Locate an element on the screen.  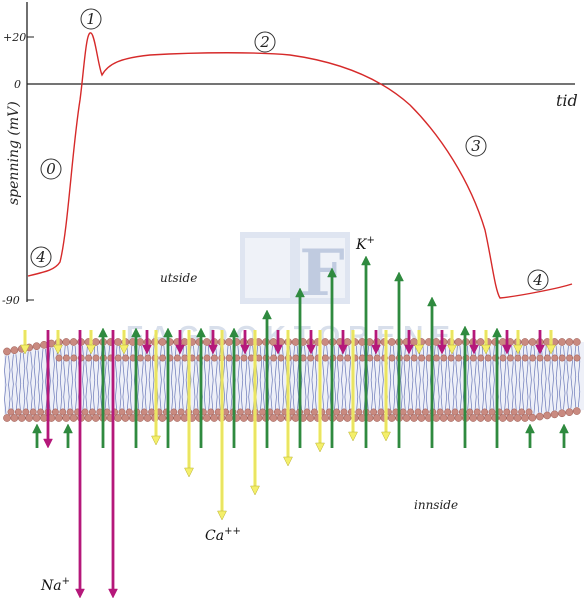
phase-marker-3: 3 is located at coordinates (476, 146).